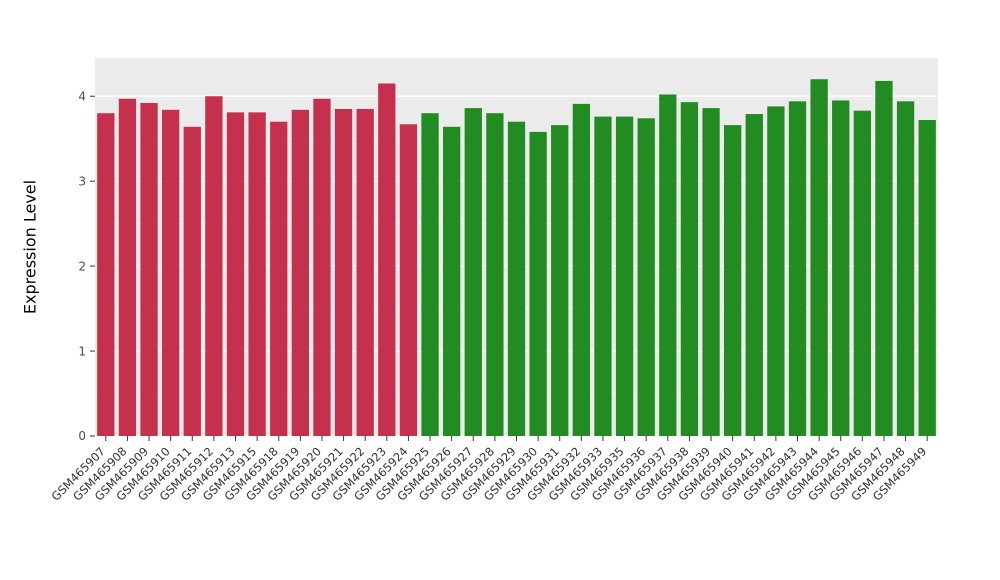 The width and height of the screenshot is (1000, 580). What do you see at coordinates (82, 436) in the screenshot?
I see `y-tick-label: 0` at bounding box center [82, 436].